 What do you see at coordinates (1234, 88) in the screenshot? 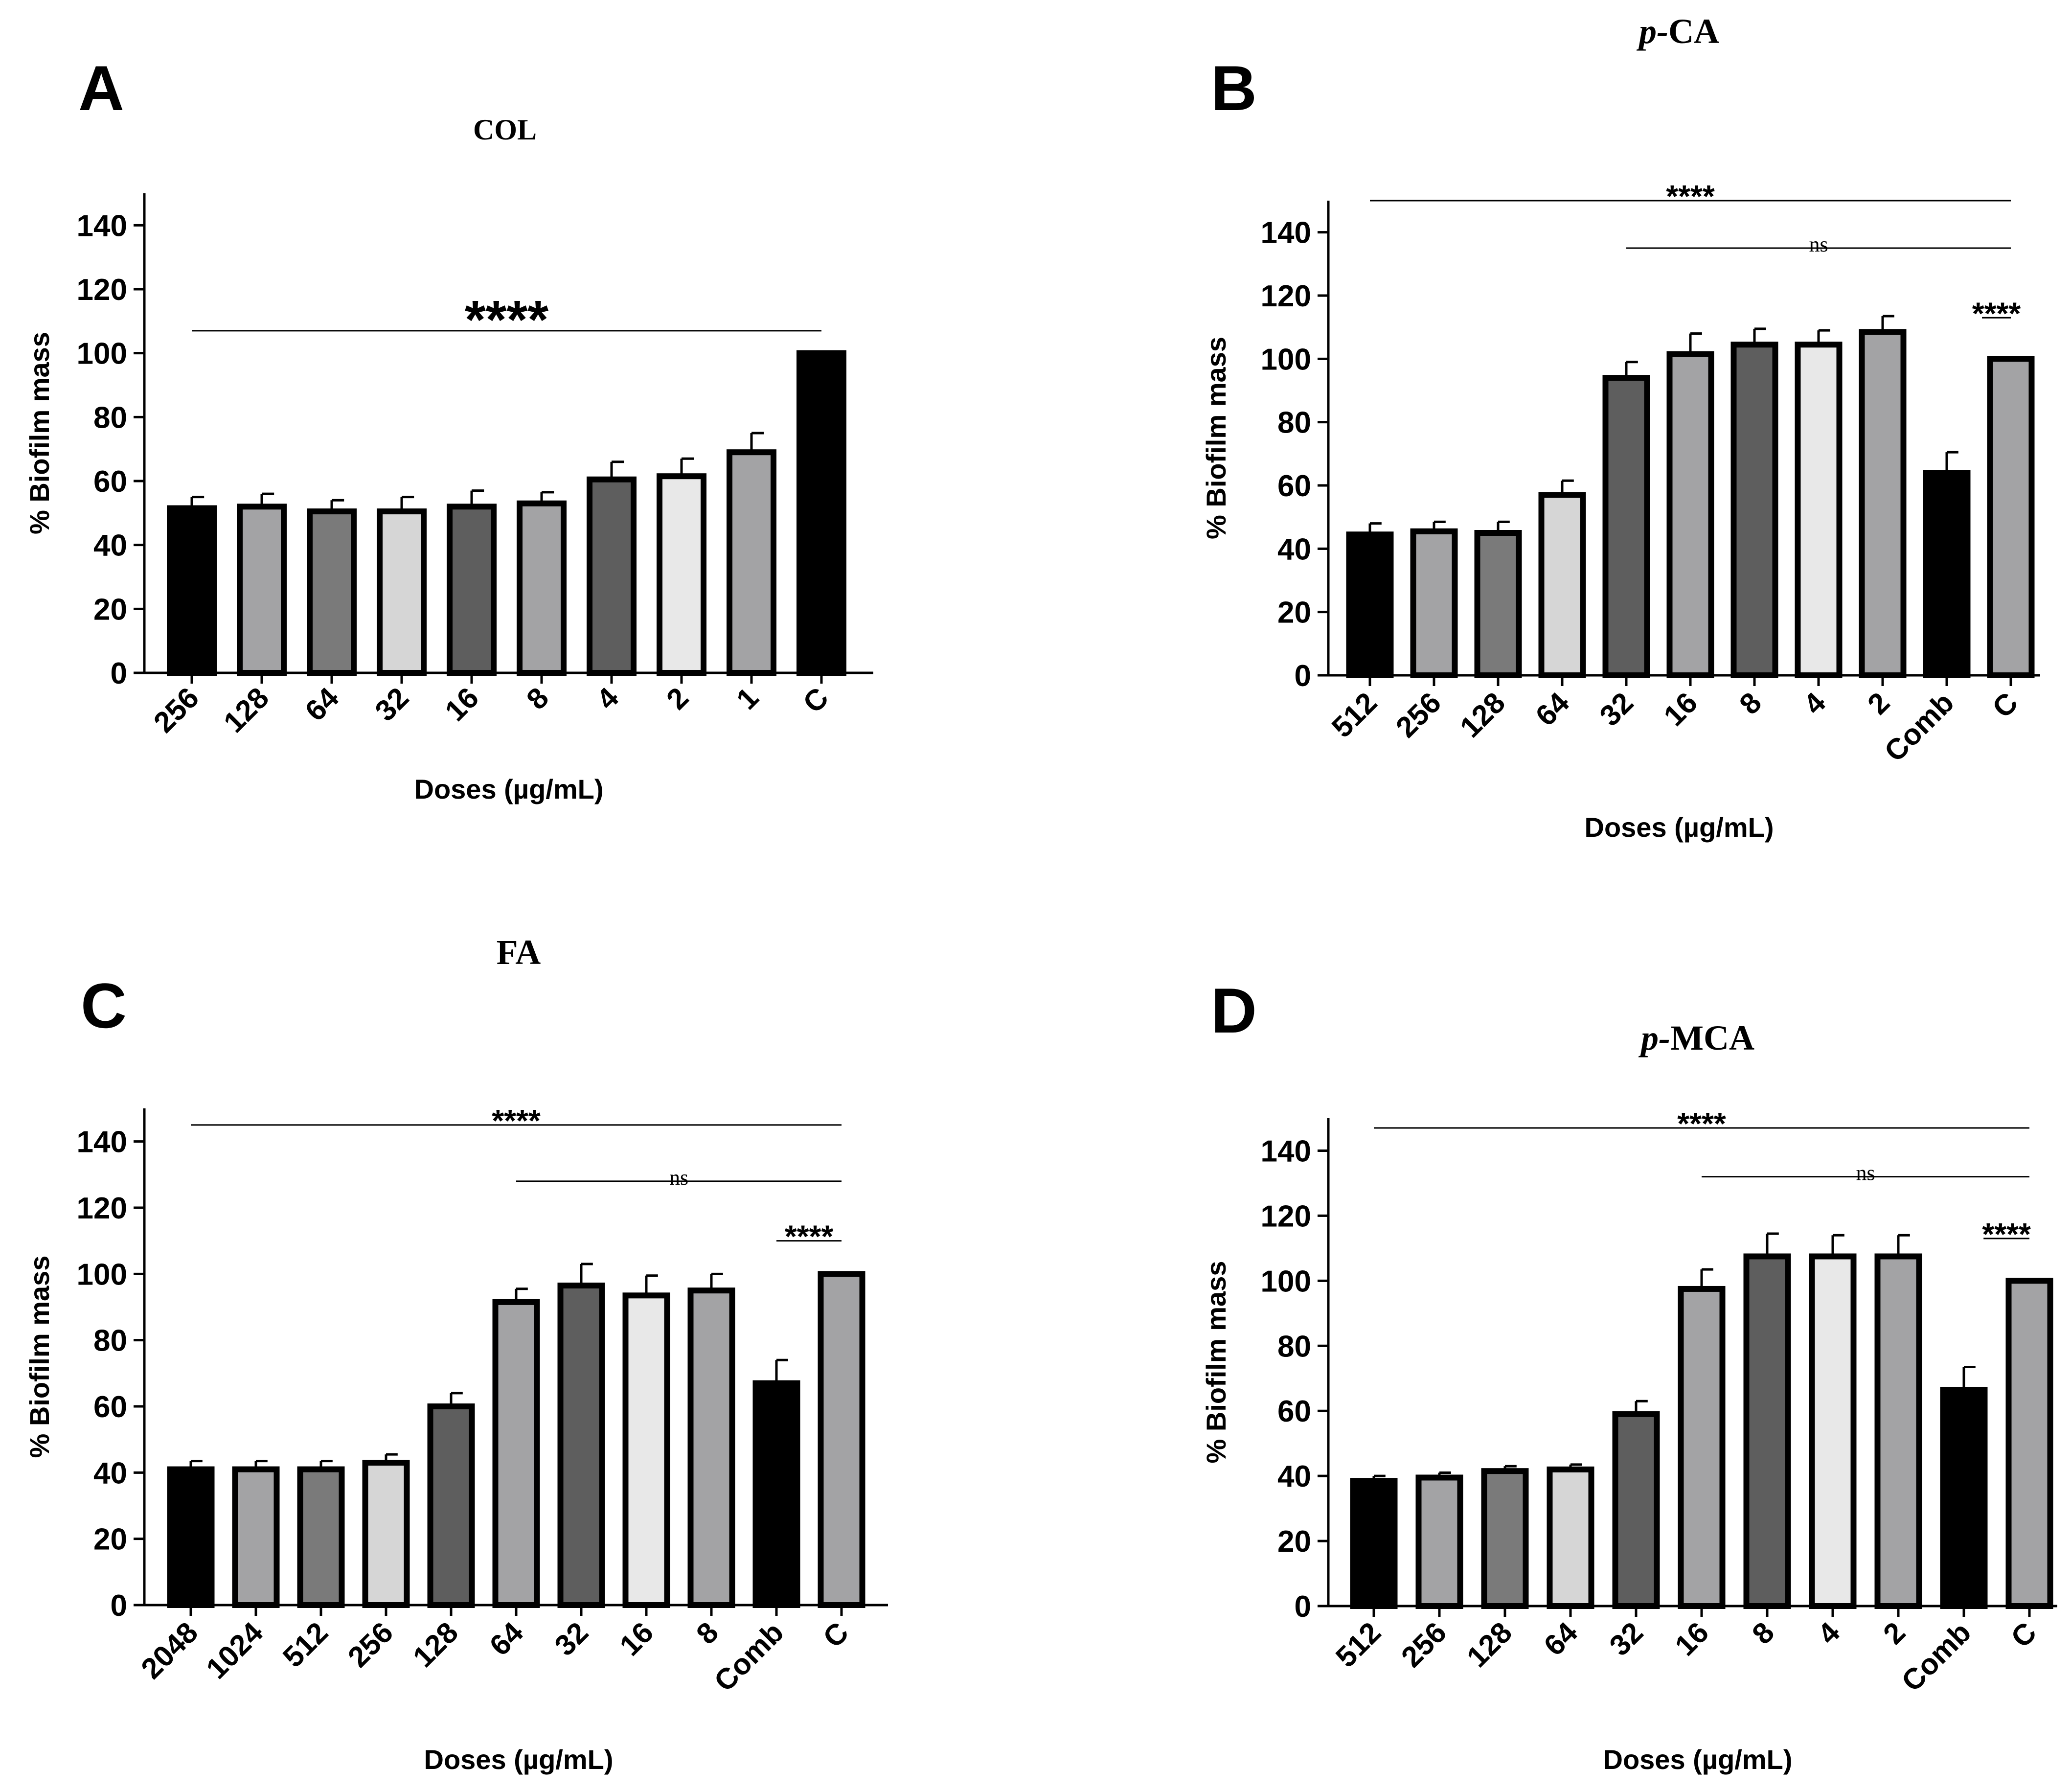
I see `panel-letter: B` at bounding box center [1234, 88].